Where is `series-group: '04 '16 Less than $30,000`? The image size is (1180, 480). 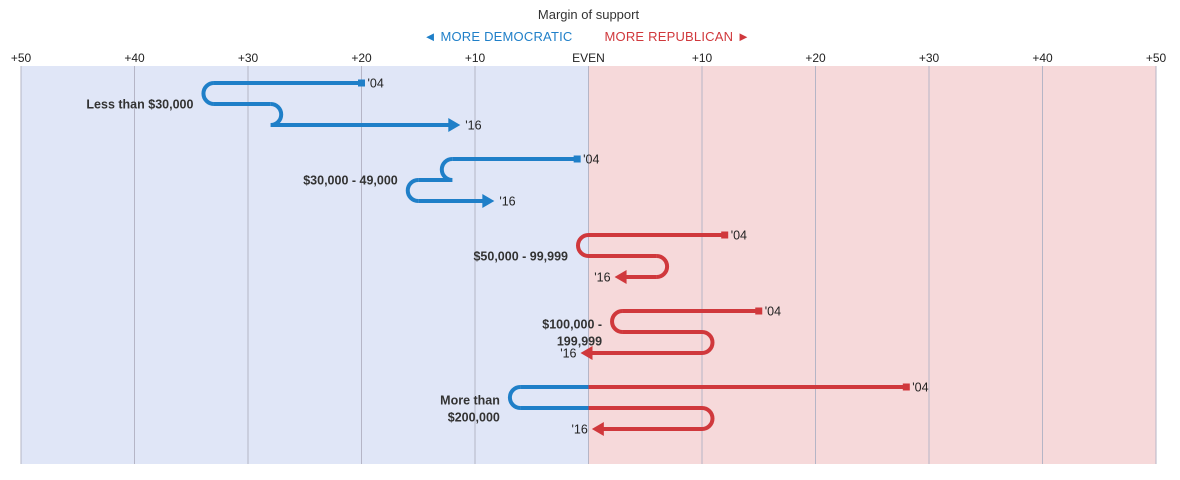 series-group: '04 '16 Less than $30,000 is located at coordinates (283, 105).